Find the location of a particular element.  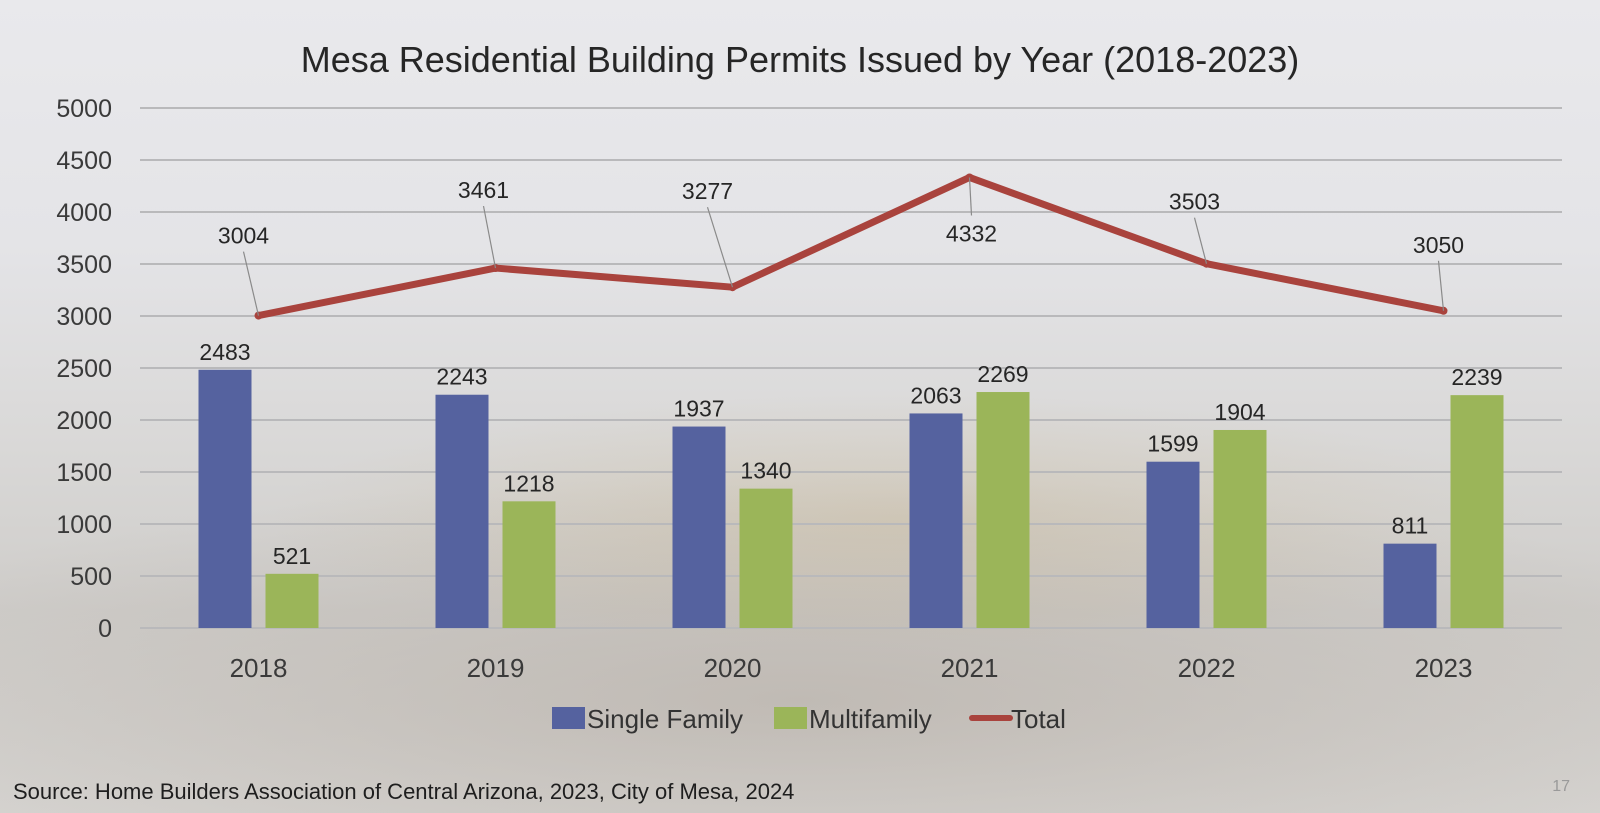

y-tick-label: 0 is located at coordinates (105, 629).